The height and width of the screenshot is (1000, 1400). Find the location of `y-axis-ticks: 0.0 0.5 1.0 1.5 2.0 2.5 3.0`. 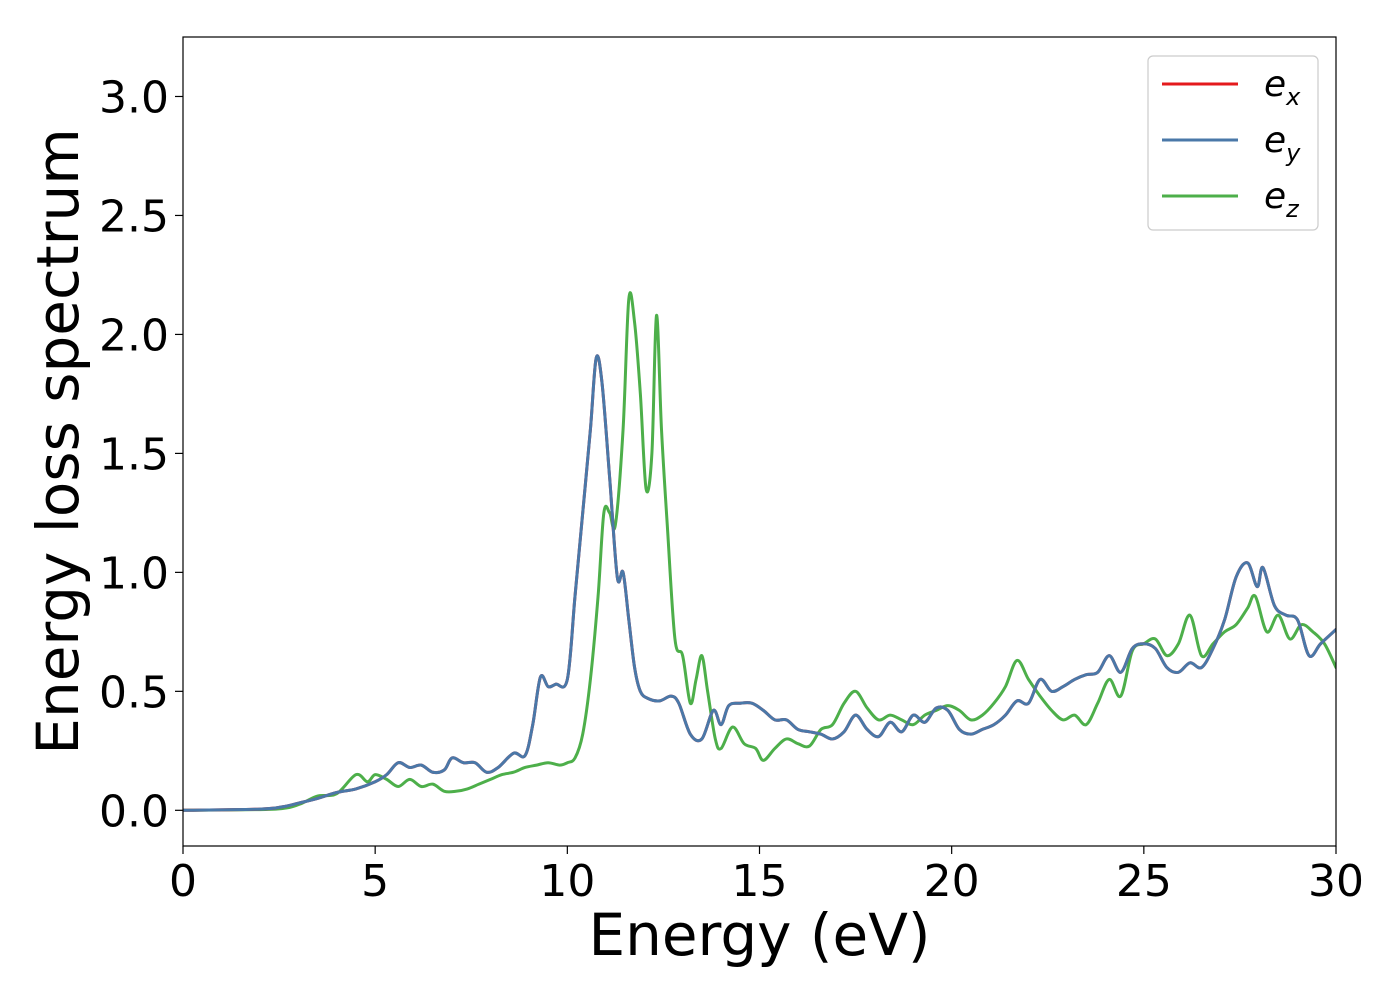

y-axis-ticks: 0.0 0.5 1.0 1.5 2.0 2.5 3.0 is located at coordinates (141, 454).